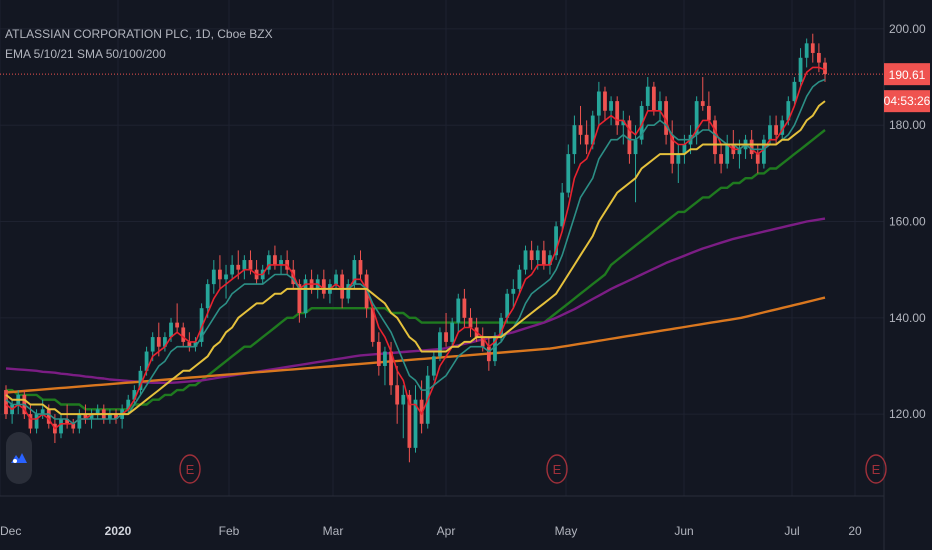 This screenshot has height=550, width=932. I want to click on earnings-marker-label: E, so click(190, 469).